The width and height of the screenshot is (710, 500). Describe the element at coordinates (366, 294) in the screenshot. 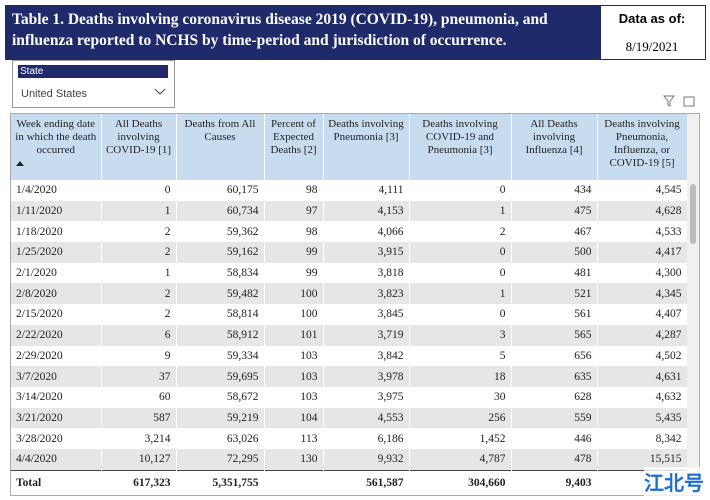

I see `table-cell: 3,823` at that location.